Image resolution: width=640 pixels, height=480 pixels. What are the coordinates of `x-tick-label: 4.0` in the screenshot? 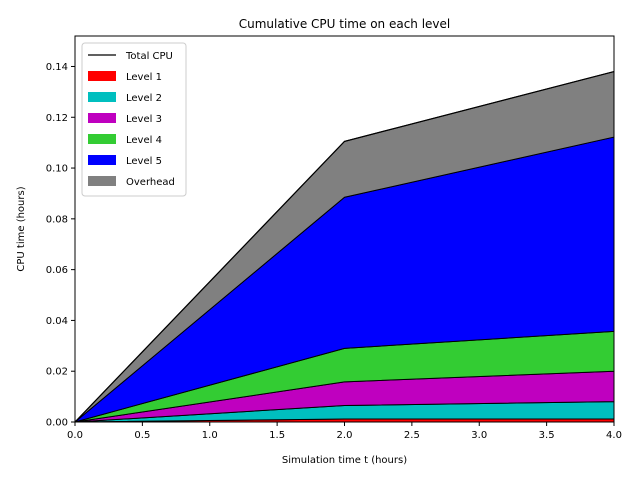 It's located at (614, 435).